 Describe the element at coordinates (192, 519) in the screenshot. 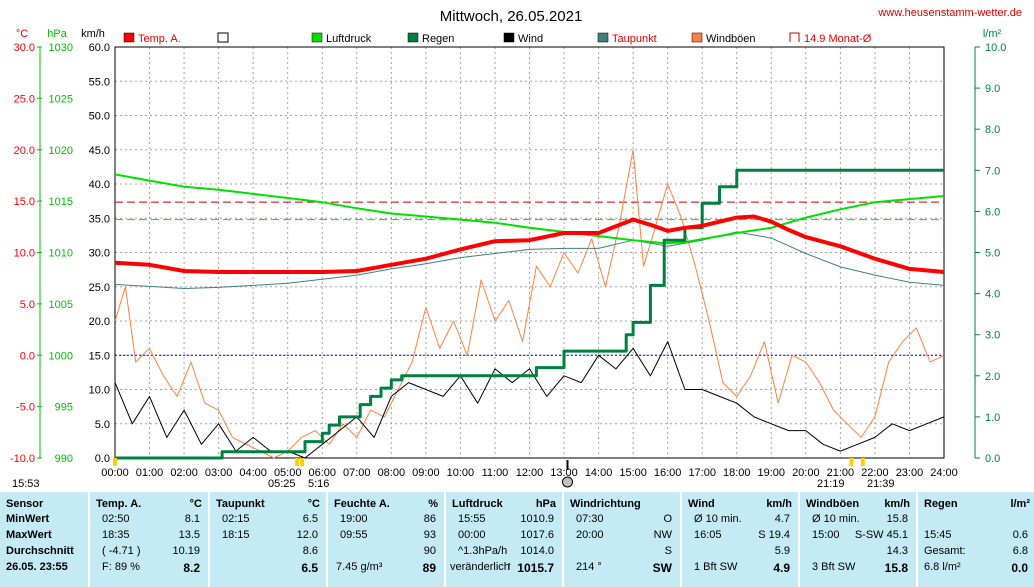

I see `cell-value: 8.1` at that location.